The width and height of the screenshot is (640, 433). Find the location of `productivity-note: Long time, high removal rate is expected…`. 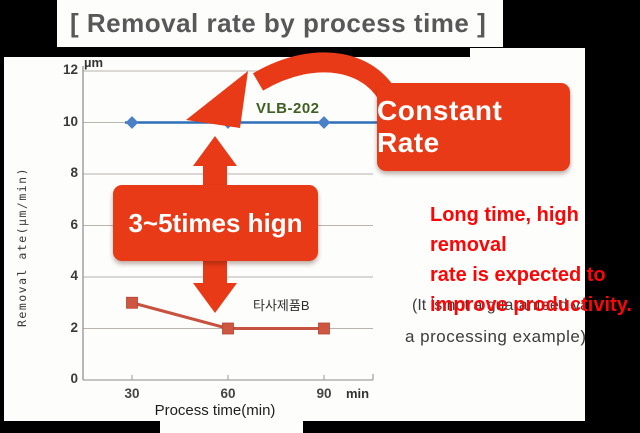

productivity-note: Long time, high removal rate is expected… is located at coordinates (535, 260).